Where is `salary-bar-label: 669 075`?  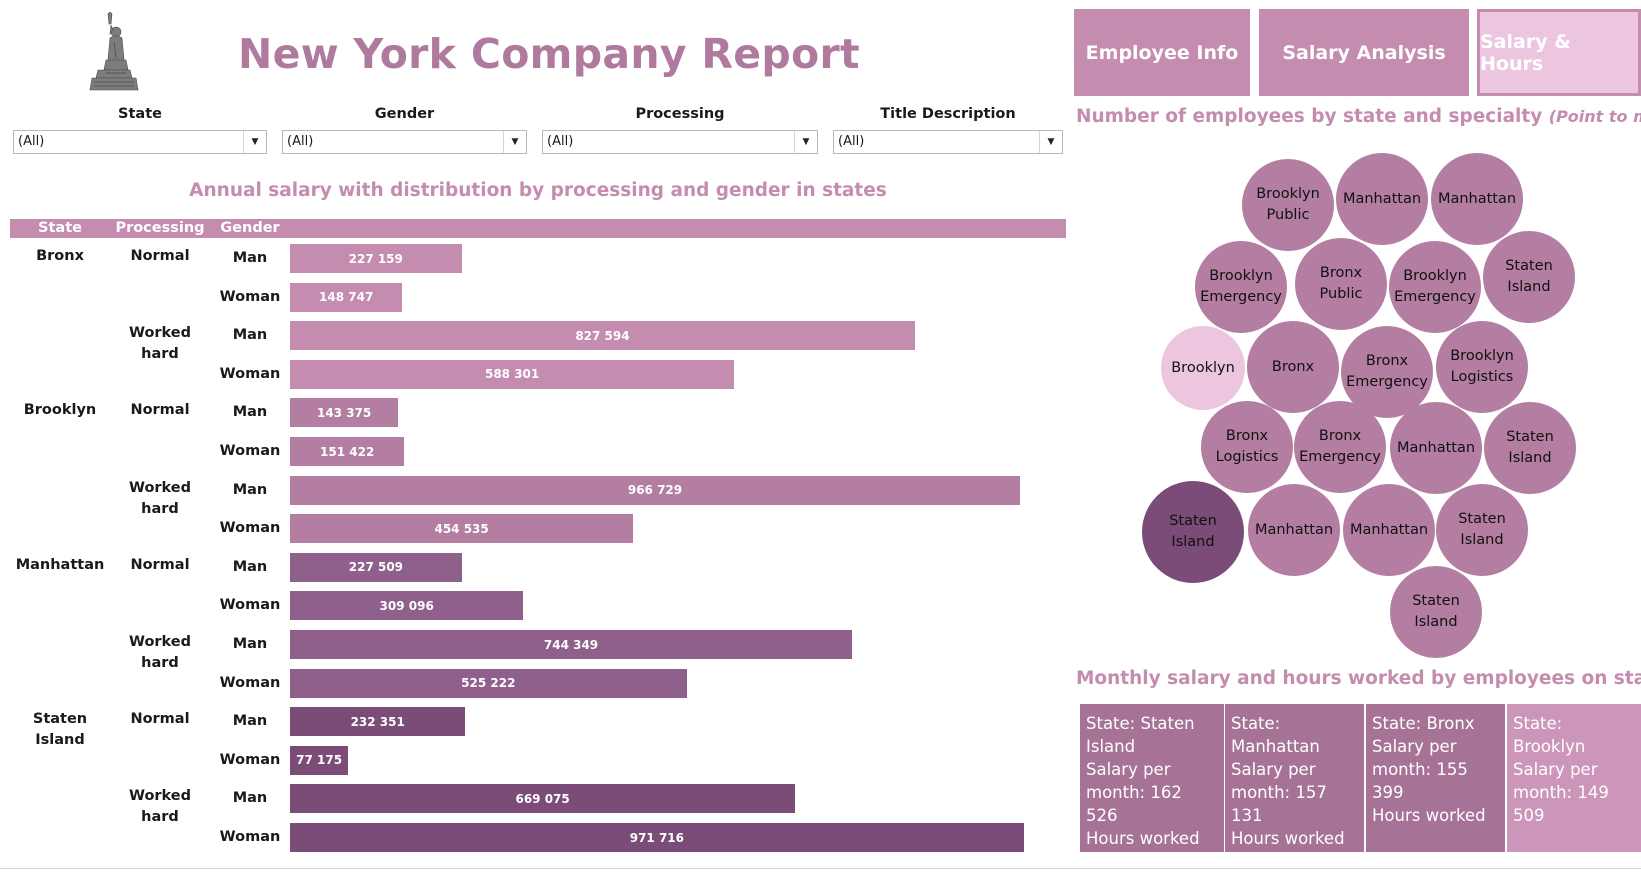
salary-bar-label: 669 075 is located at coordinates (542, 798).